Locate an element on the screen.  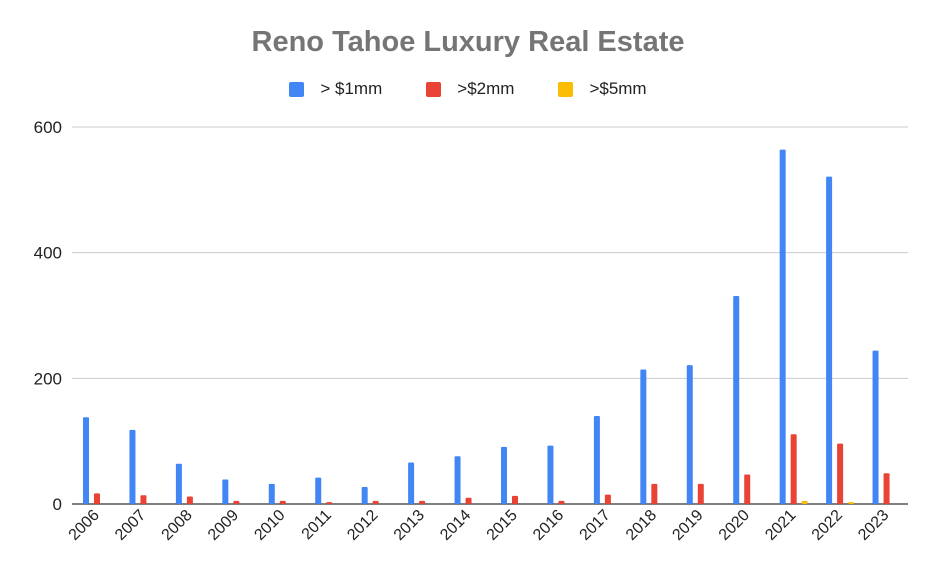
y-tick-label: 200 is located at coordinates (48, 378).